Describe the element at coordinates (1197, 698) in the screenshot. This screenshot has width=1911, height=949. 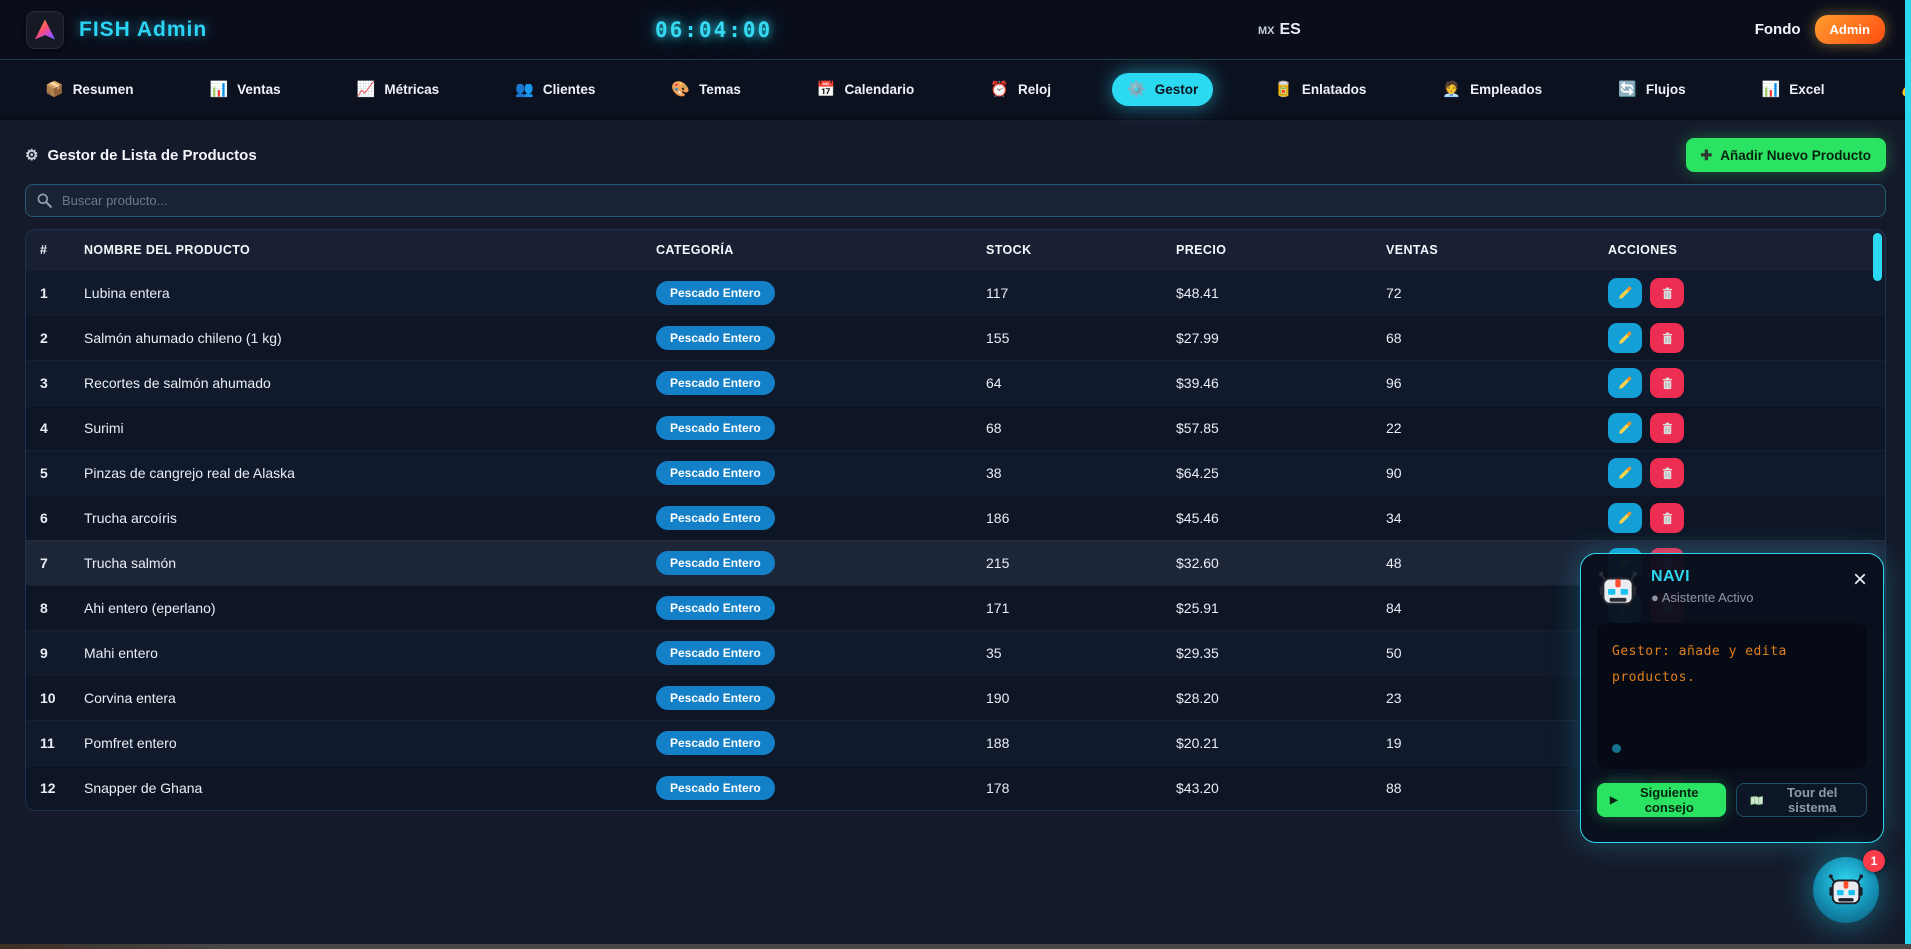
I see `cell-price: $28.20` at that location.